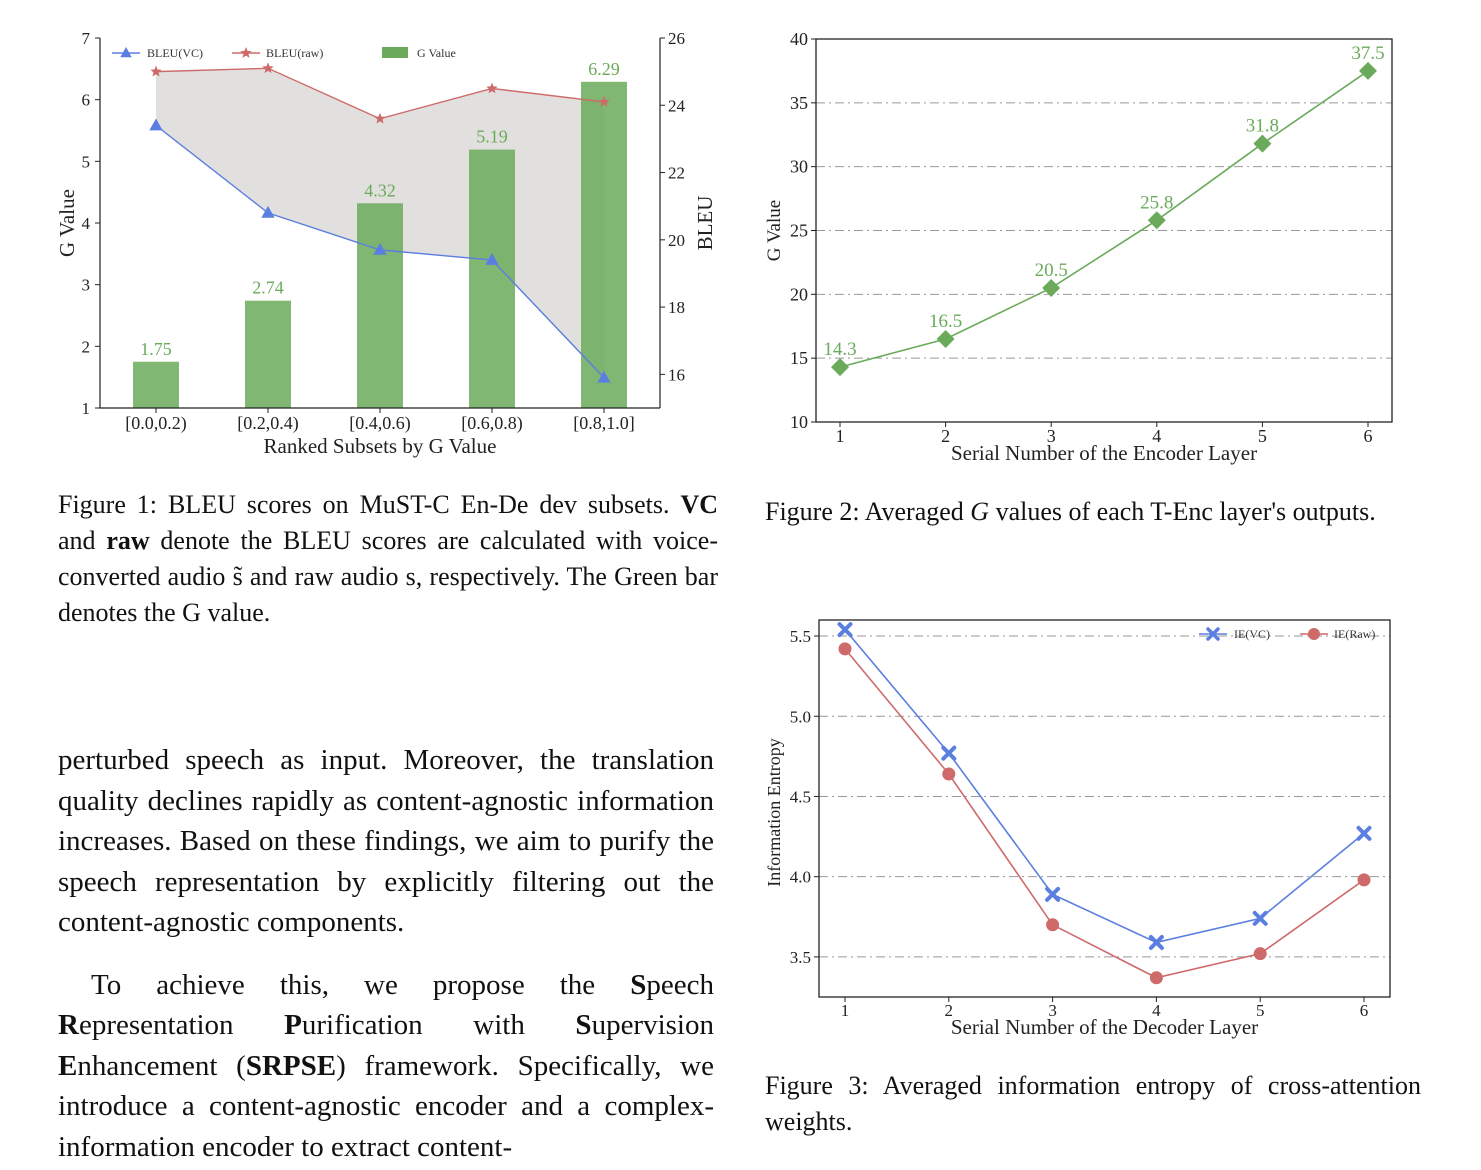  What do you see at coordinates (676, 38) in the screenshot?
I see `right-tick-label: 26` at bounding box center [676, 38].